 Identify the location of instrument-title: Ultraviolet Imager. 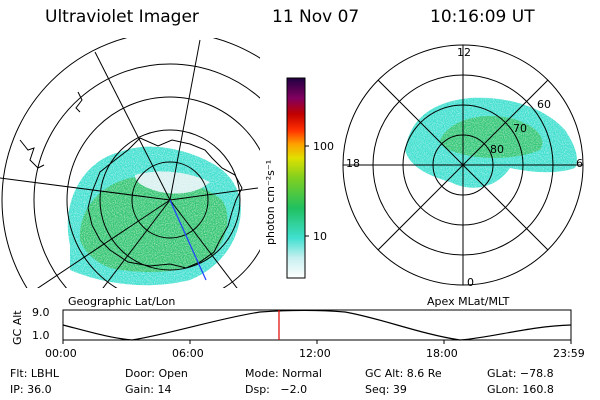
(122, 17).